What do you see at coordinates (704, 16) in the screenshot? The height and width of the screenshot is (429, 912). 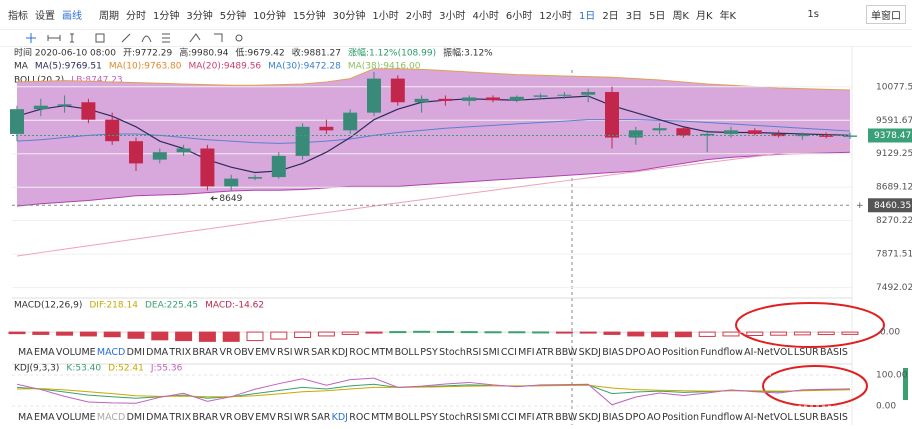 I see `period-option: 月K` at bounding box center [704, 16].